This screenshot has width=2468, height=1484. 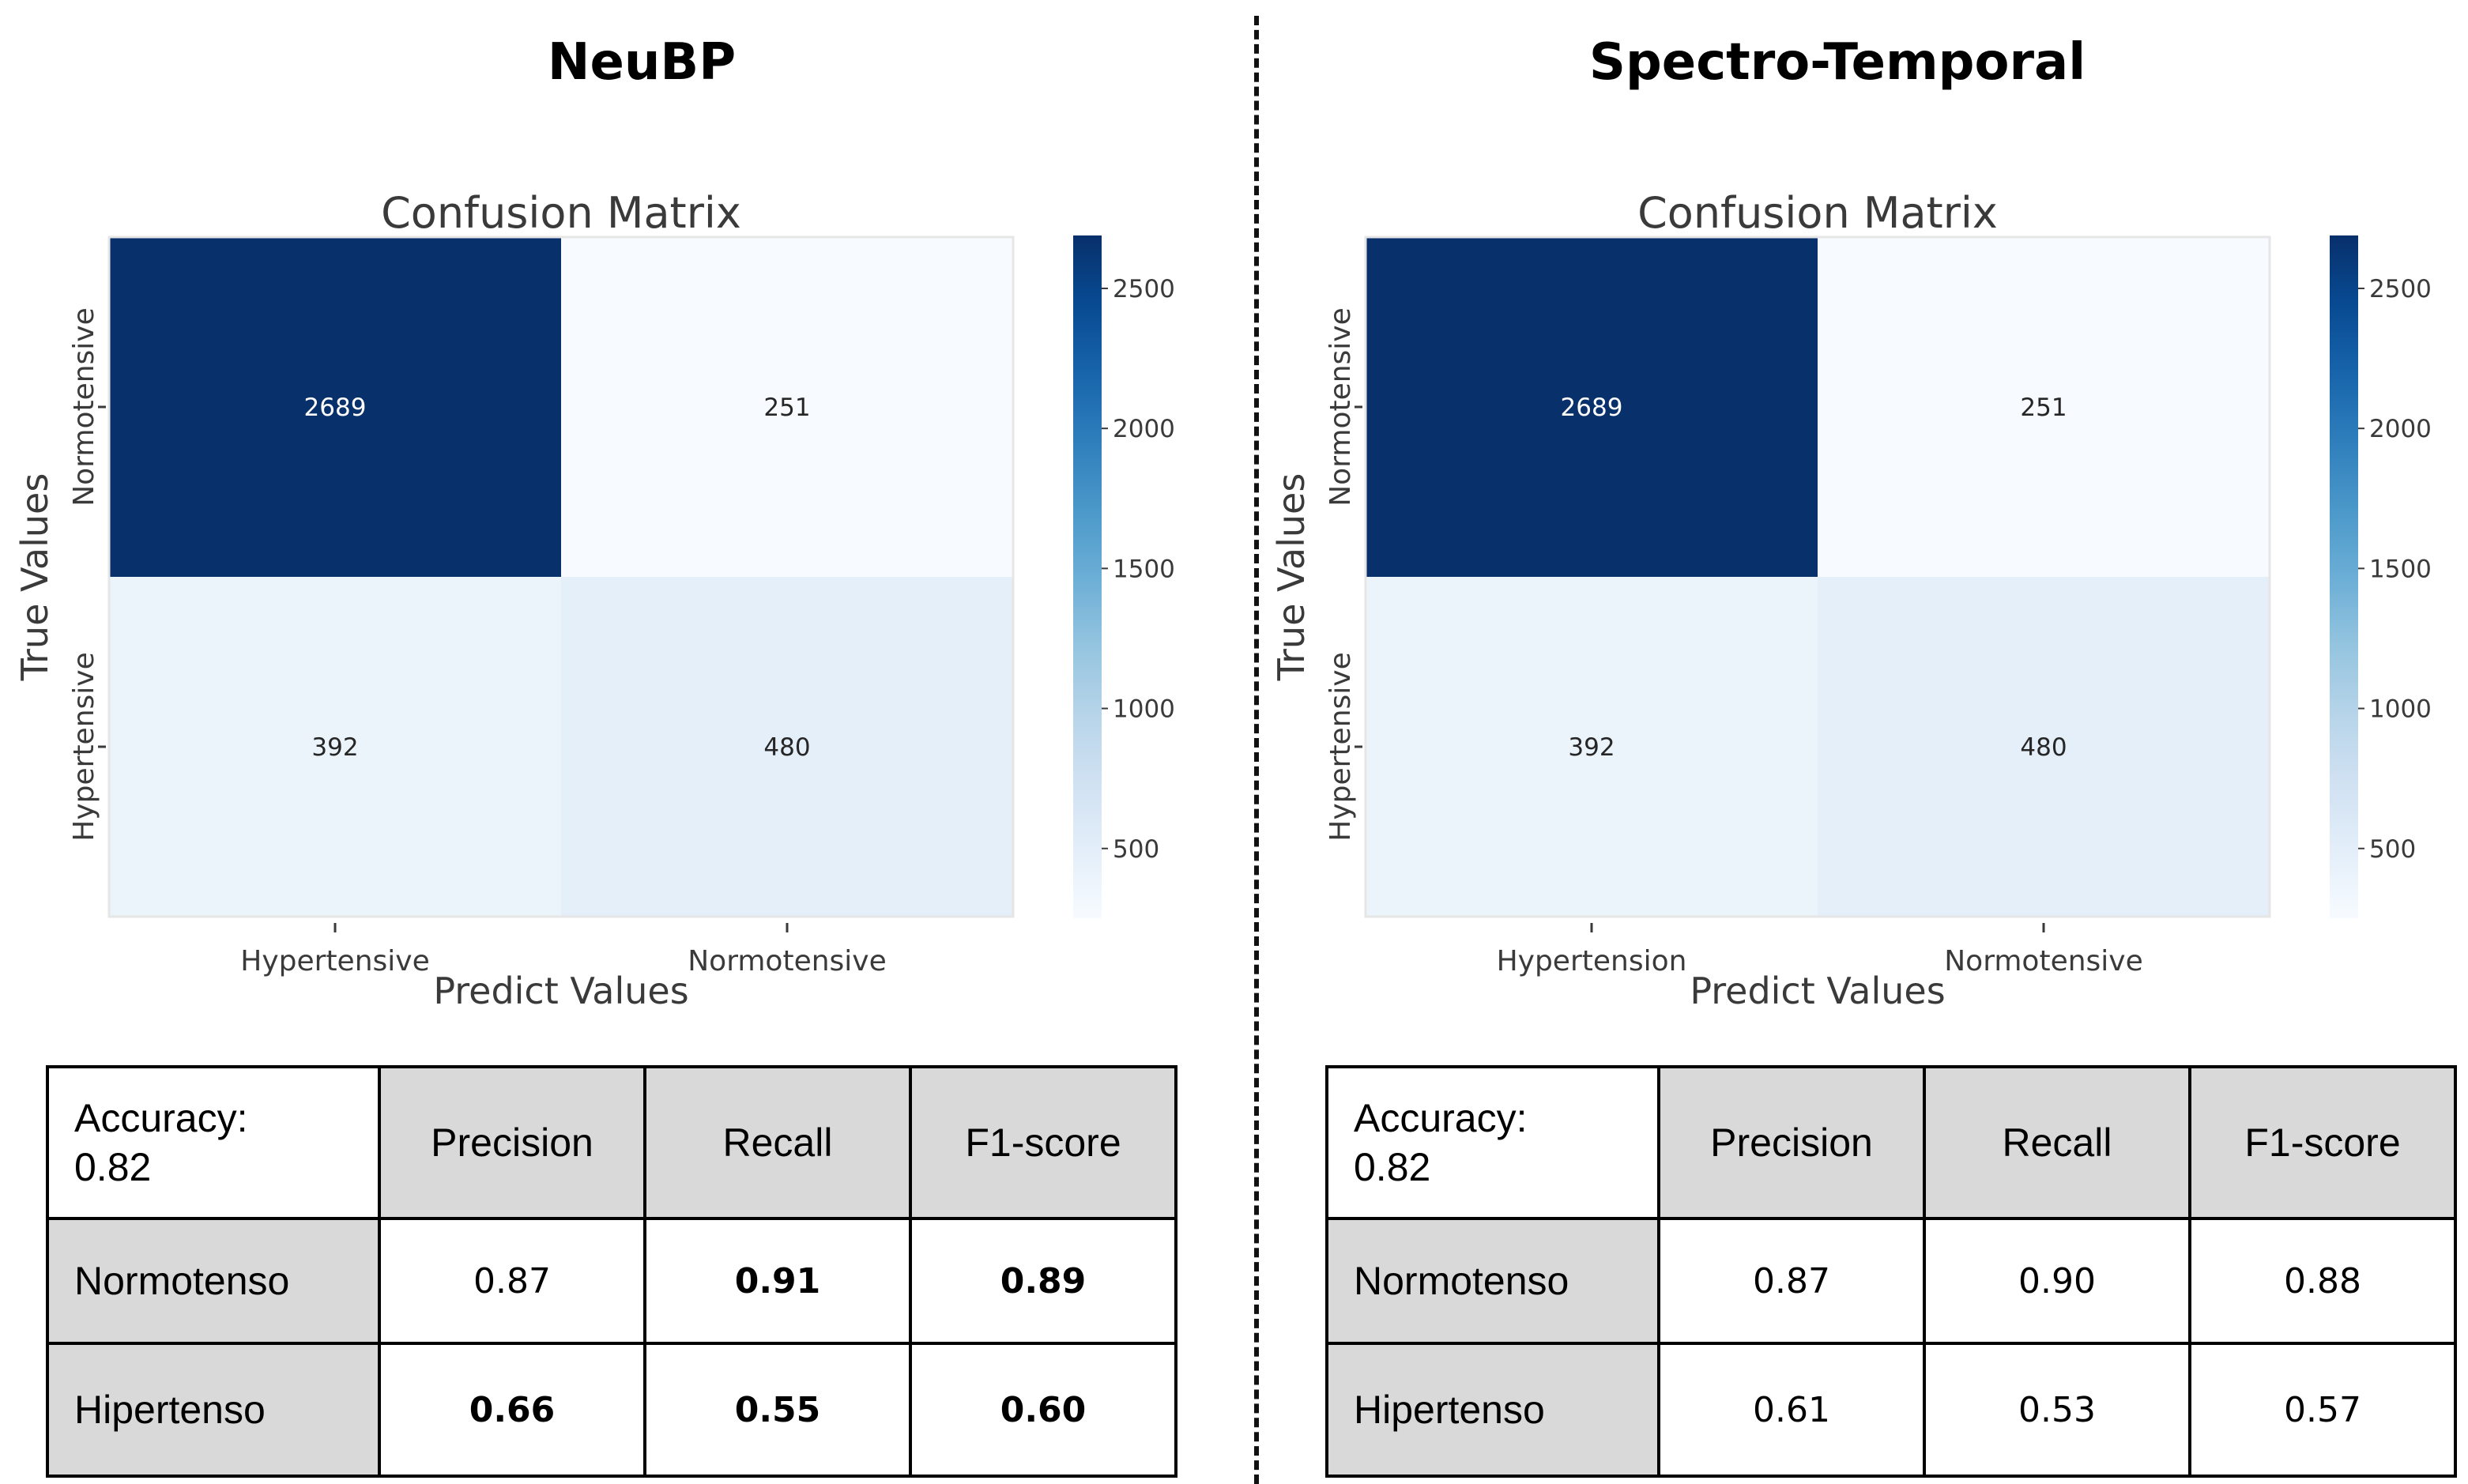 I want to click on hipertenso-precision: 0.66, so click(x=512, y=1410).